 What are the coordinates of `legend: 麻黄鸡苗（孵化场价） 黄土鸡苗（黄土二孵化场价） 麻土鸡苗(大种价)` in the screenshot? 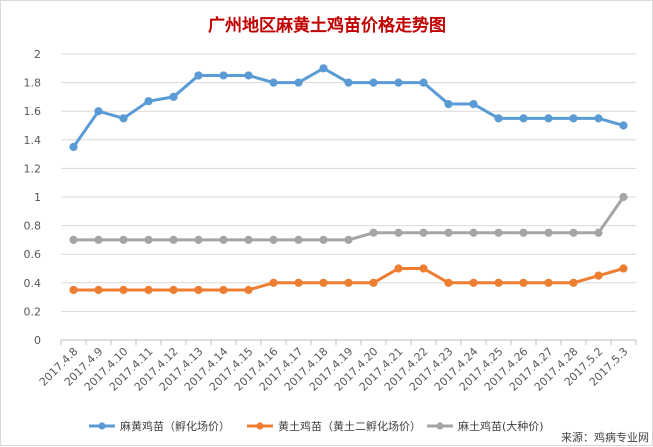 It's located at (316, 426).